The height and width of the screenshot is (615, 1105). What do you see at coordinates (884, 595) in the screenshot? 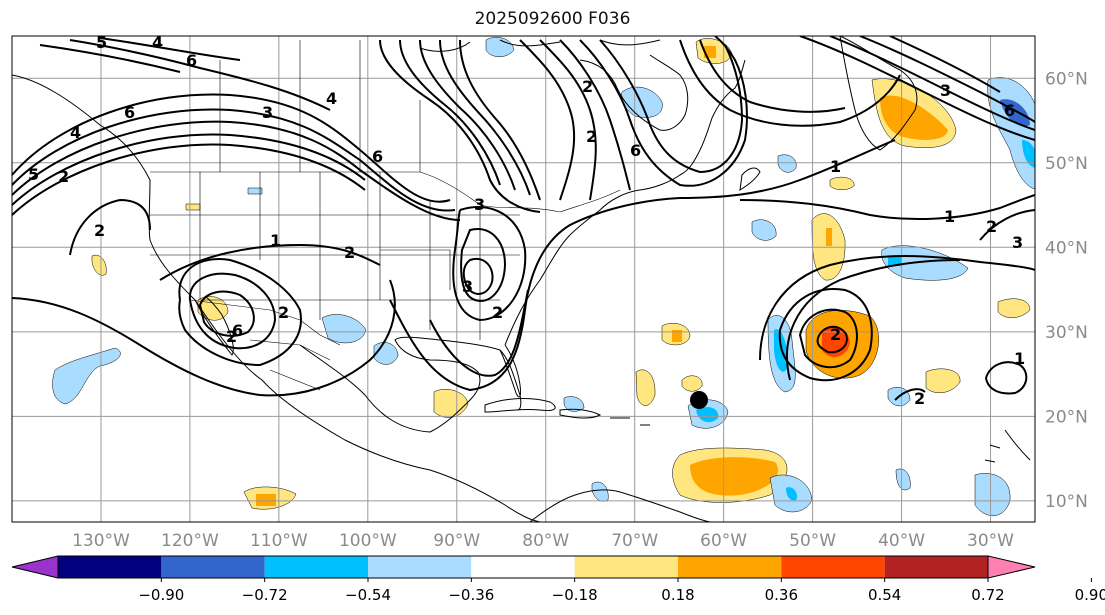
I see `colorbar-tick-label: 0.54` at bounding box center [884, 595].